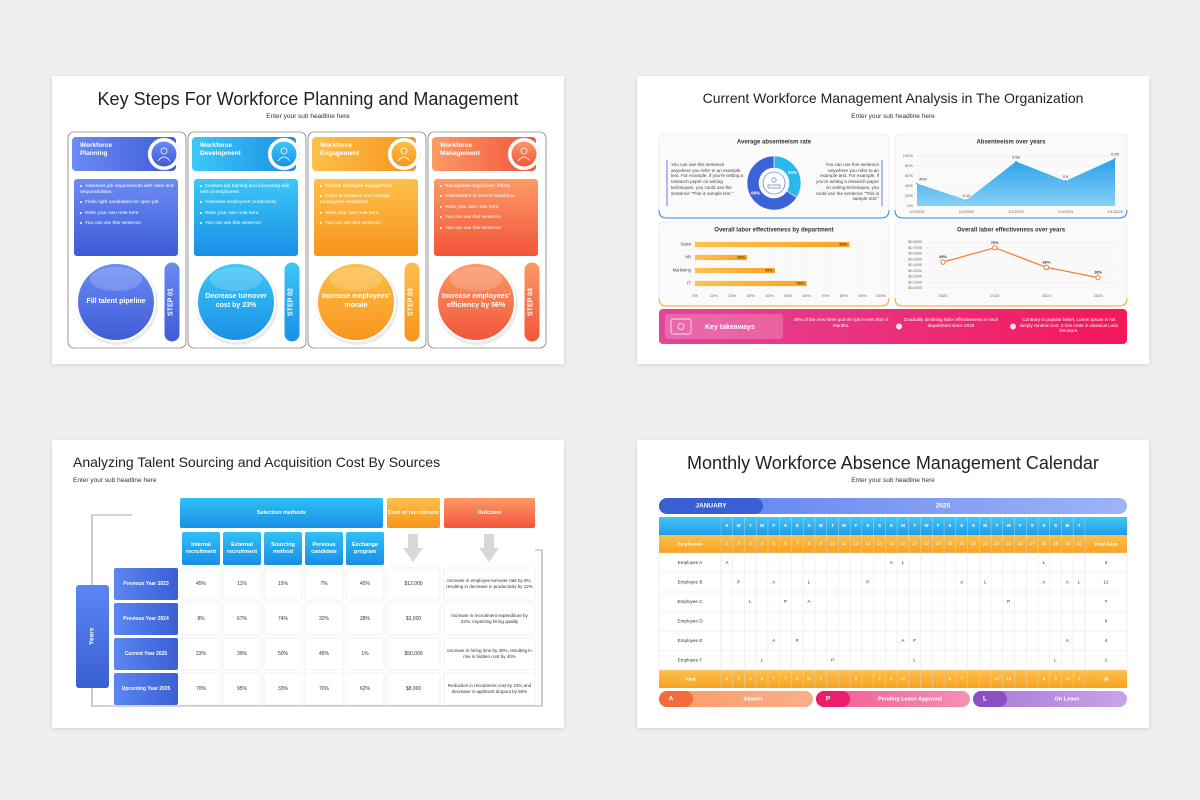 The height and width of the screenshot is (800, 1200). What do you see at coordinates (1009, 678) in the screenshot?
I see `daily-total: 13` at bounding box center [1009, 678].